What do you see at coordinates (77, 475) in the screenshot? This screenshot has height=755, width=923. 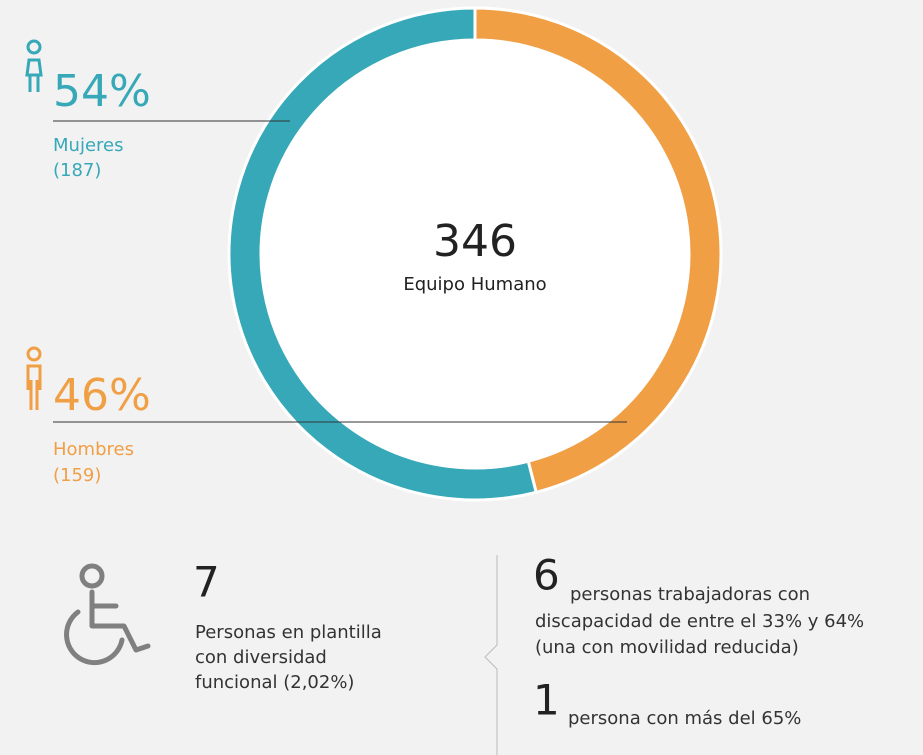 I see `count-label: (159)` at bounding box center [77, 475].